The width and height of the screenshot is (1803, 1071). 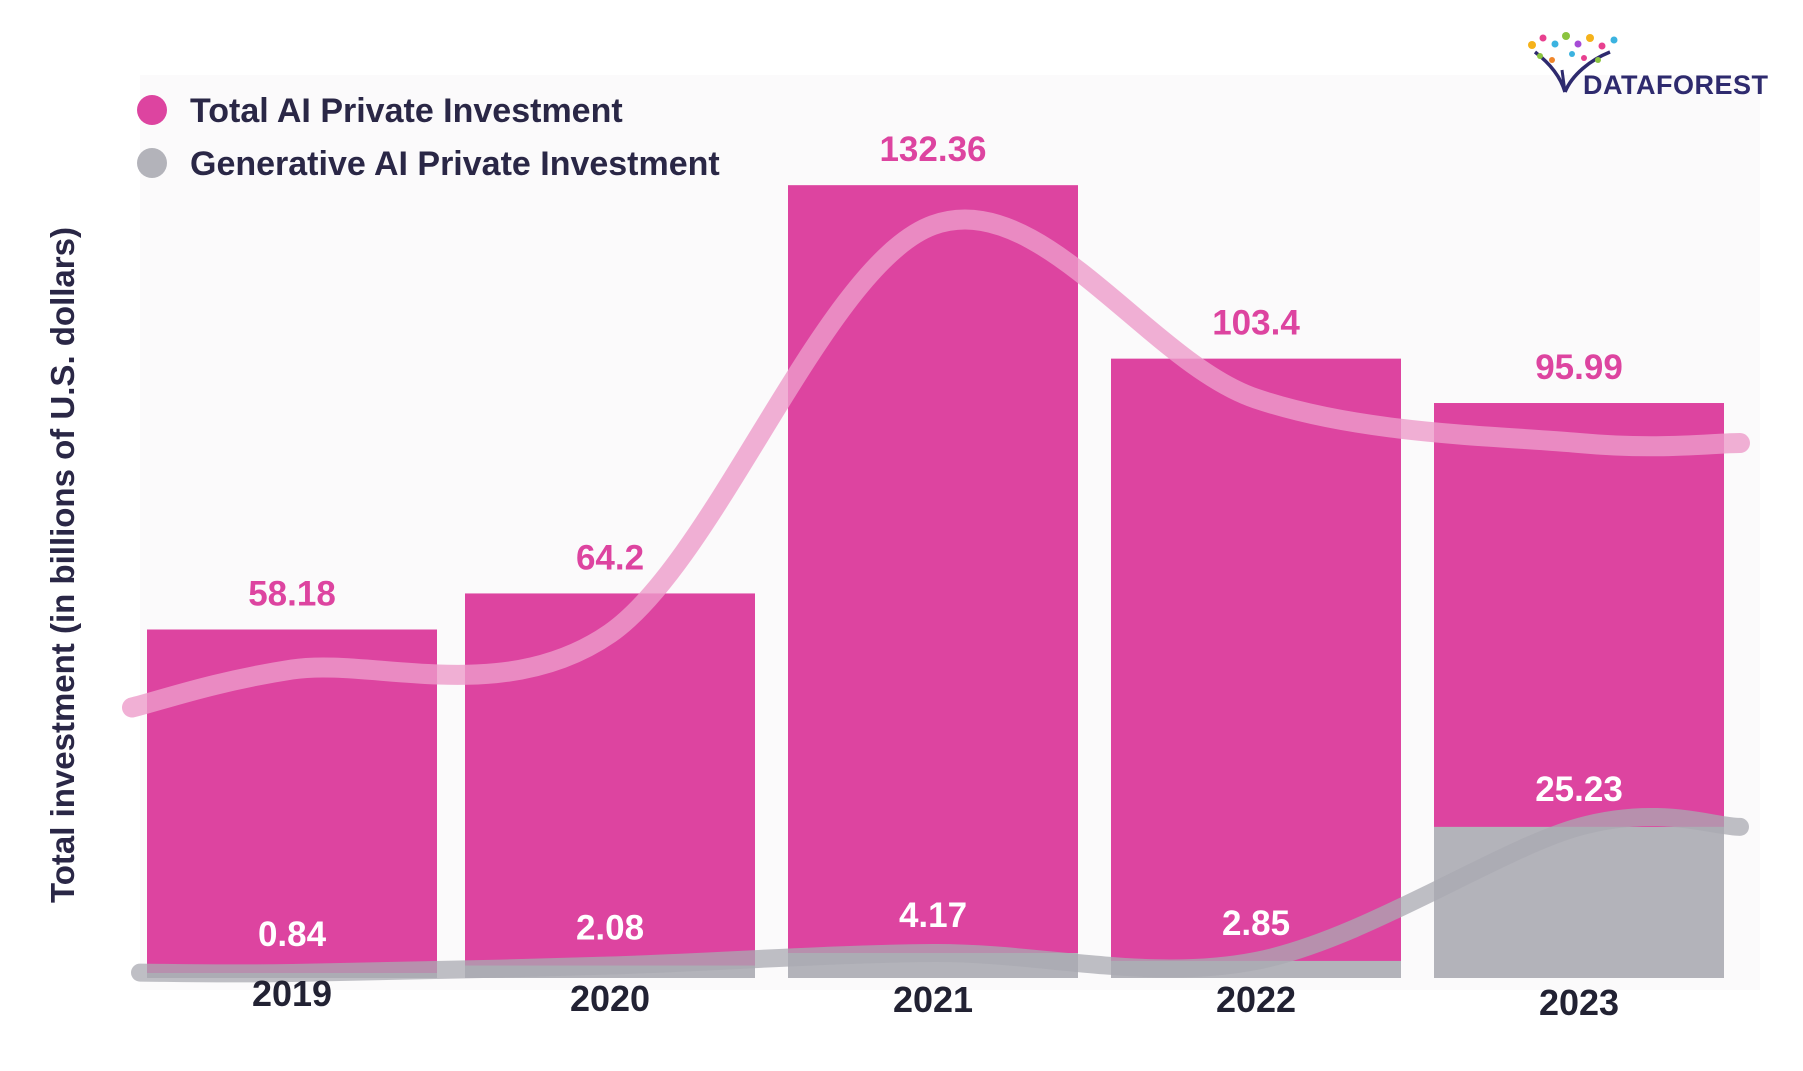 I want to click on data-label-generative-2023: 25.23, so click(x=1579, y=789).